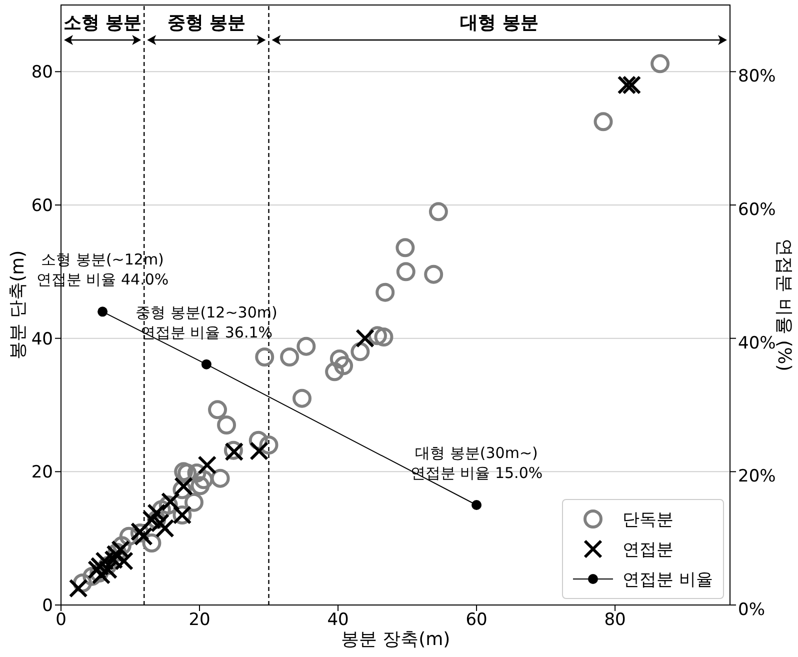 The image size is (798, 657). What do you see at coordinates (667, 579) in the screenshot?
I see `legend-label: 연접분 비율` at bounding box center [667, 579].